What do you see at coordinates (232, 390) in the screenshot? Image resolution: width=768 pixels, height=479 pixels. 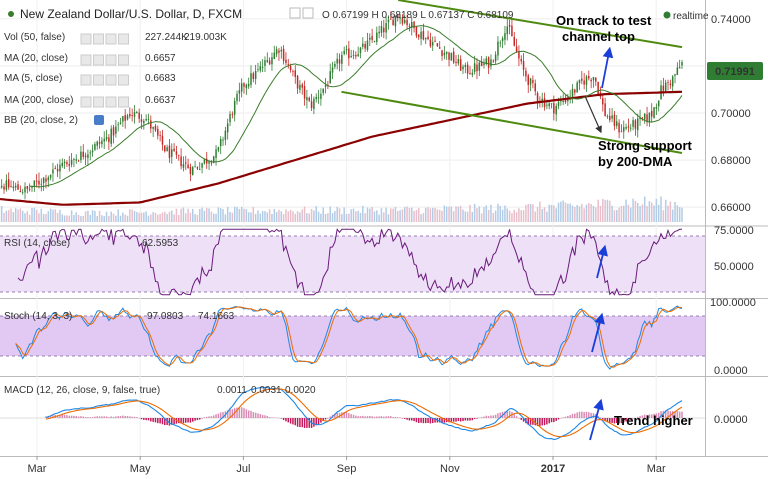 I see `macd-value-1: 0.0011` at bounding box center [232, 390].